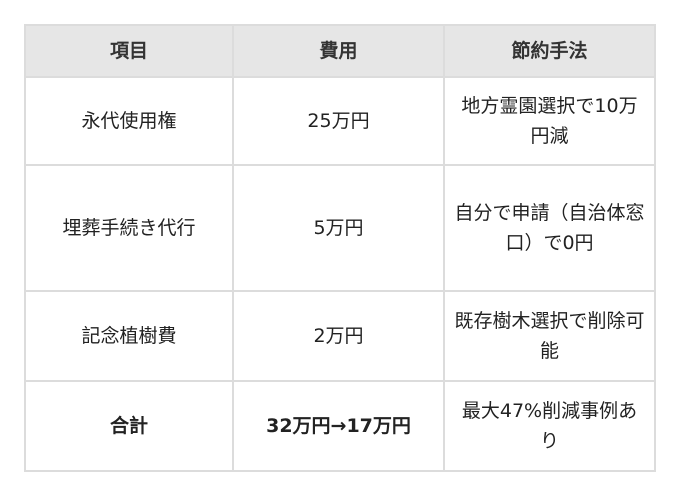  Describe the element at coordinates (549, 426) in the screenshot. I see `cell-total-note: 最大47%削減事例あり` at that location.